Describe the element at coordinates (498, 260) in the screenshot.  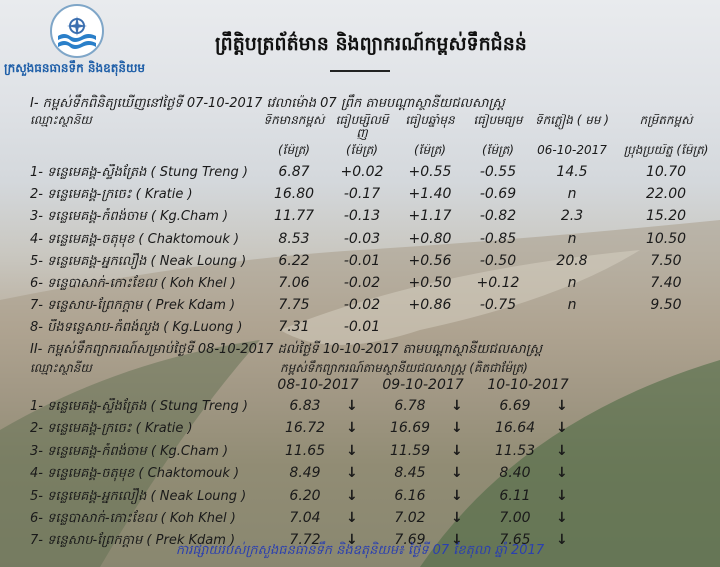
I see `observed-vs-average: -0.50` at that location.